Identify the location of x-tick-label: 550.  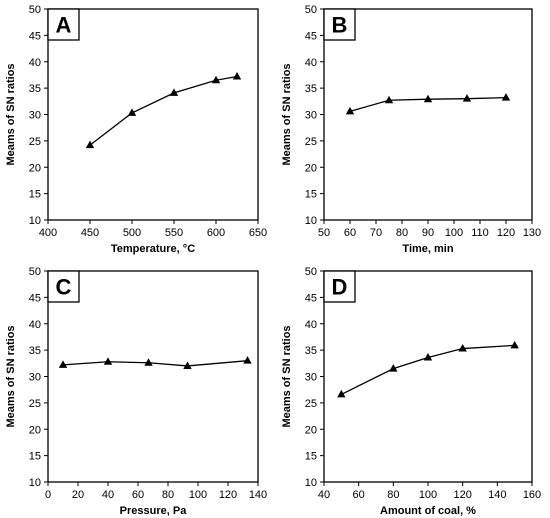
(174, 233).